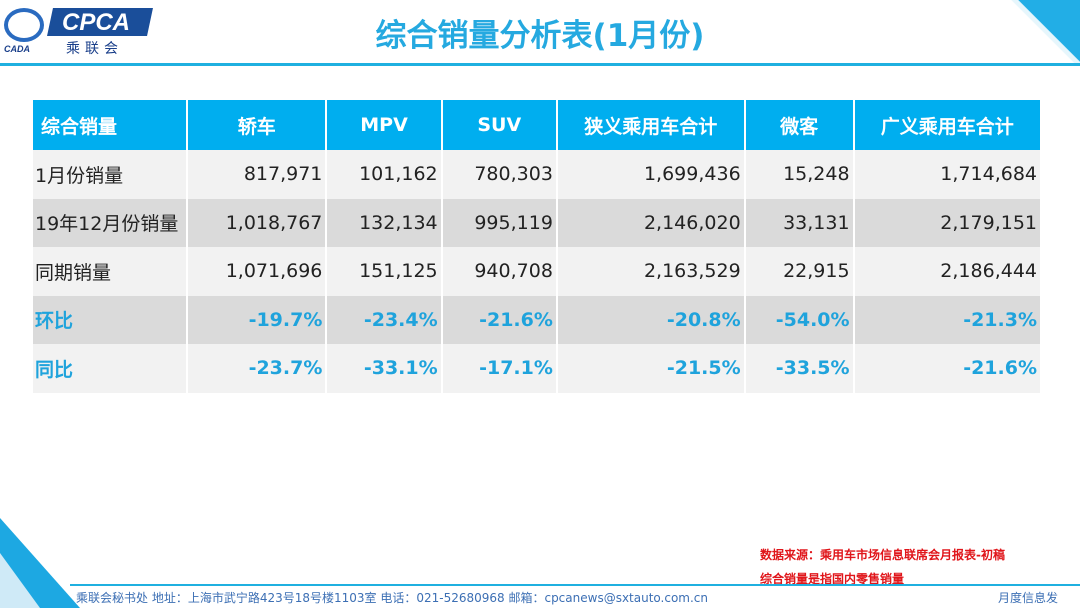  Describe the element at coordinates (882, 555) in the screenshot. I see `source-note: 数据来源：乘用车市场信息联席会月报表-初稿` at that location.